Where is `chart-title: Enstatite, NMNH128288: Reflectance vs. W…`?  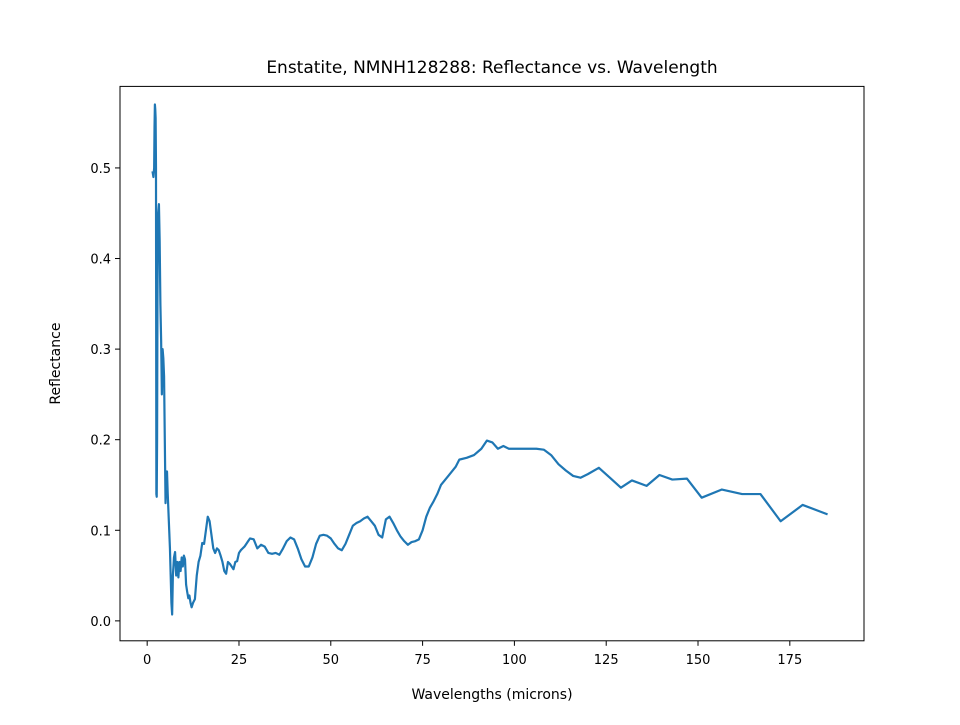
chart-title: Enstatite, NMNH128288: Reflectance vs. W… is located at coordinates (491, 68).